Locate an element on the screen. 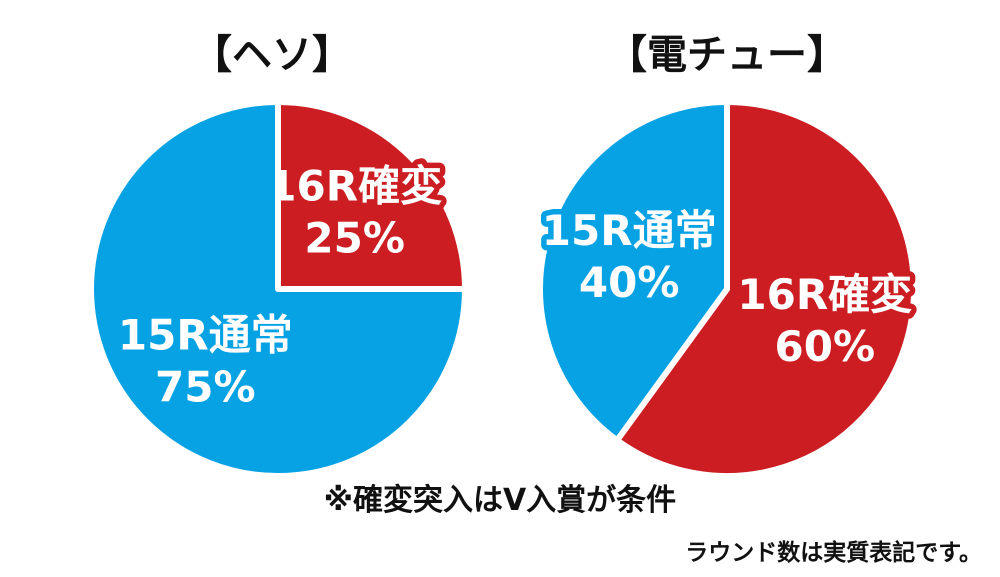 The width and height of the screenshot is (1000, 577). slice-value-denchu-kakuhen-16r: 60% is located at coordinates (825, 346).